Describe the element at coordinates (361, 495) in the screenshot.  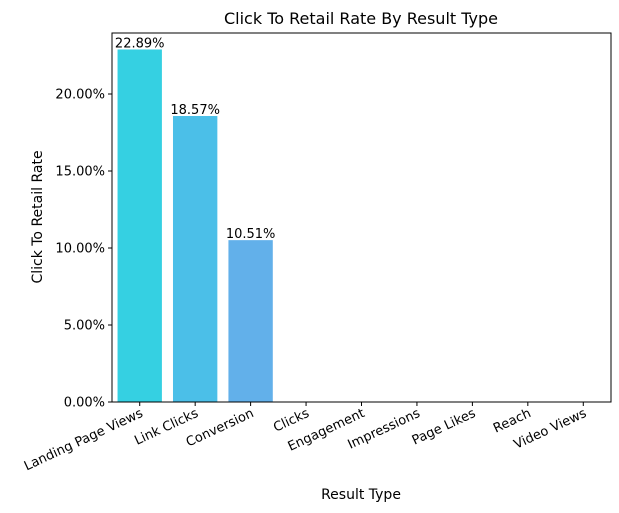
I see `x-axis-label: Result Type` at that location.